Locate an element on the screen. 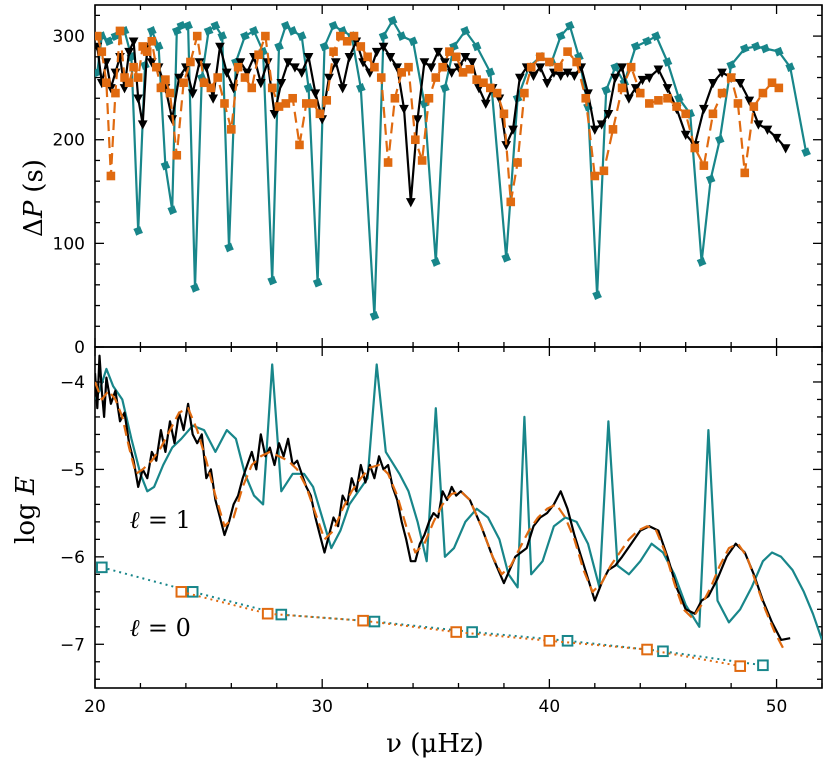 The height and width of the screenshot is (768, 831). annotation-l0: ℓ = 0 is located at coordinates (160, 627).